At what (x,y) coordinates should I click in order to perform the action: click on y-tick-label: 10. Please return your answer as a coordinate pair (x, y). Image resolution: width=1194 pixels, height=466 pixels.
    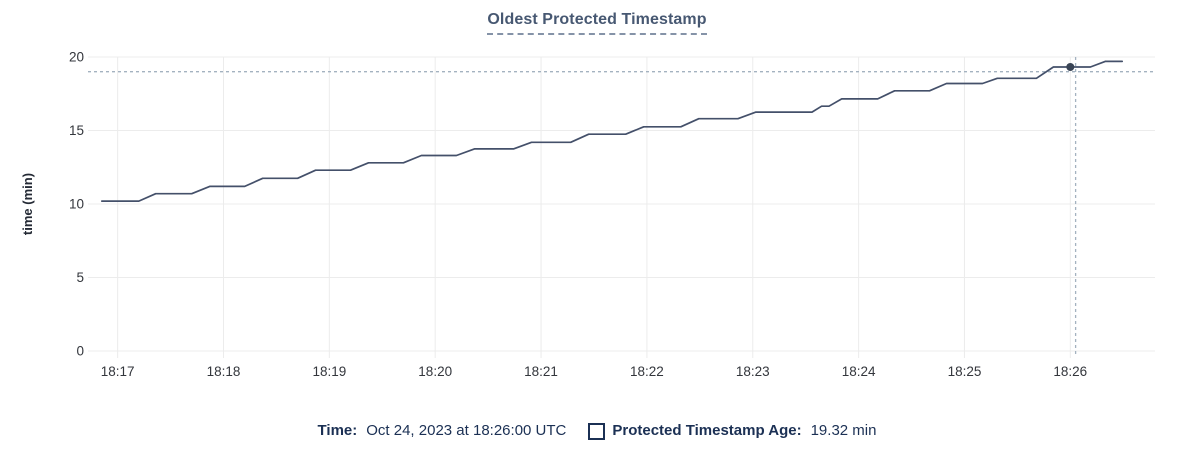
    Looking at the image, I should click on (76, 204).